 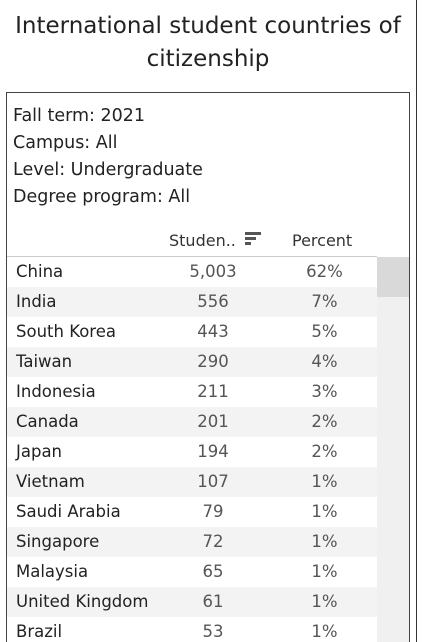 I want to click on table-row: South Korea 443 5%, so click(x=192, y=332).